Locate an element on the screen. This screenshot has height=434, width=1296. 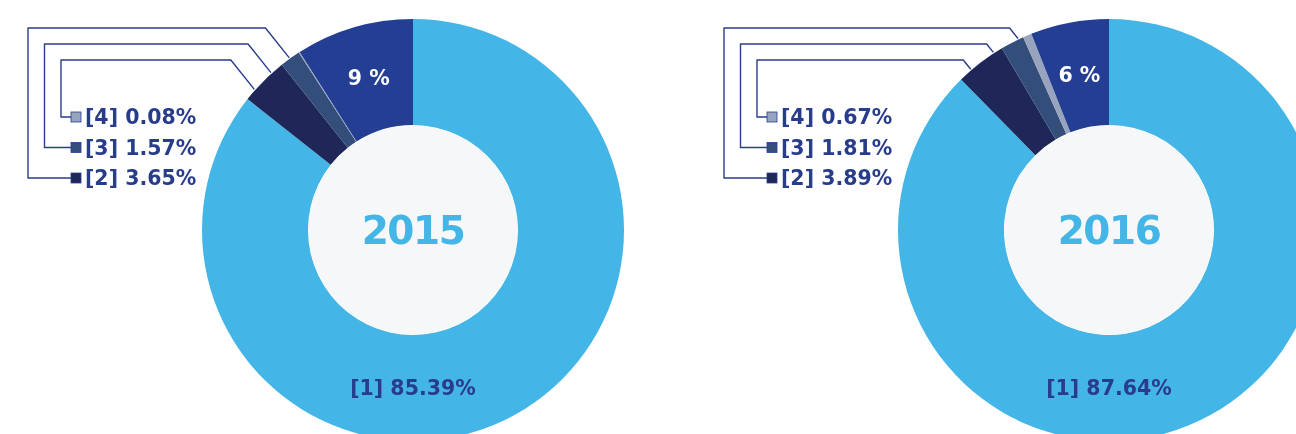
legend-label: [2] 3.89% is located at coordinates (837, 178).